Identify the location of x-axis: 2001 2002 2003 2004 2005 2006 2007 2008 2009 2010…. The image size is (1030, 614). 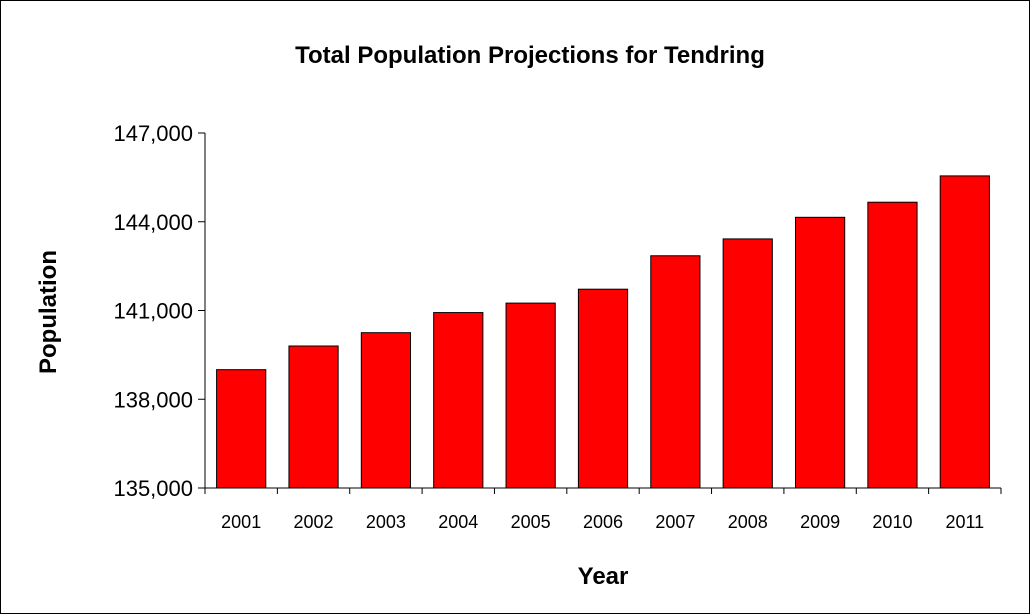
(603, 509).